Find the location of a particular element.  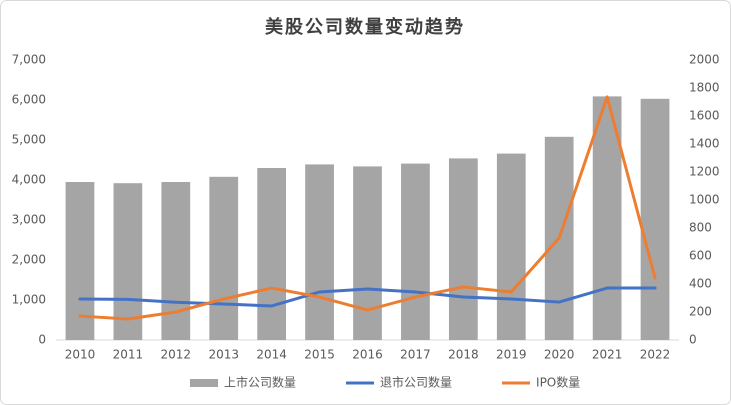

x-tick-label: 2010 is located at coordinates (80, 355).